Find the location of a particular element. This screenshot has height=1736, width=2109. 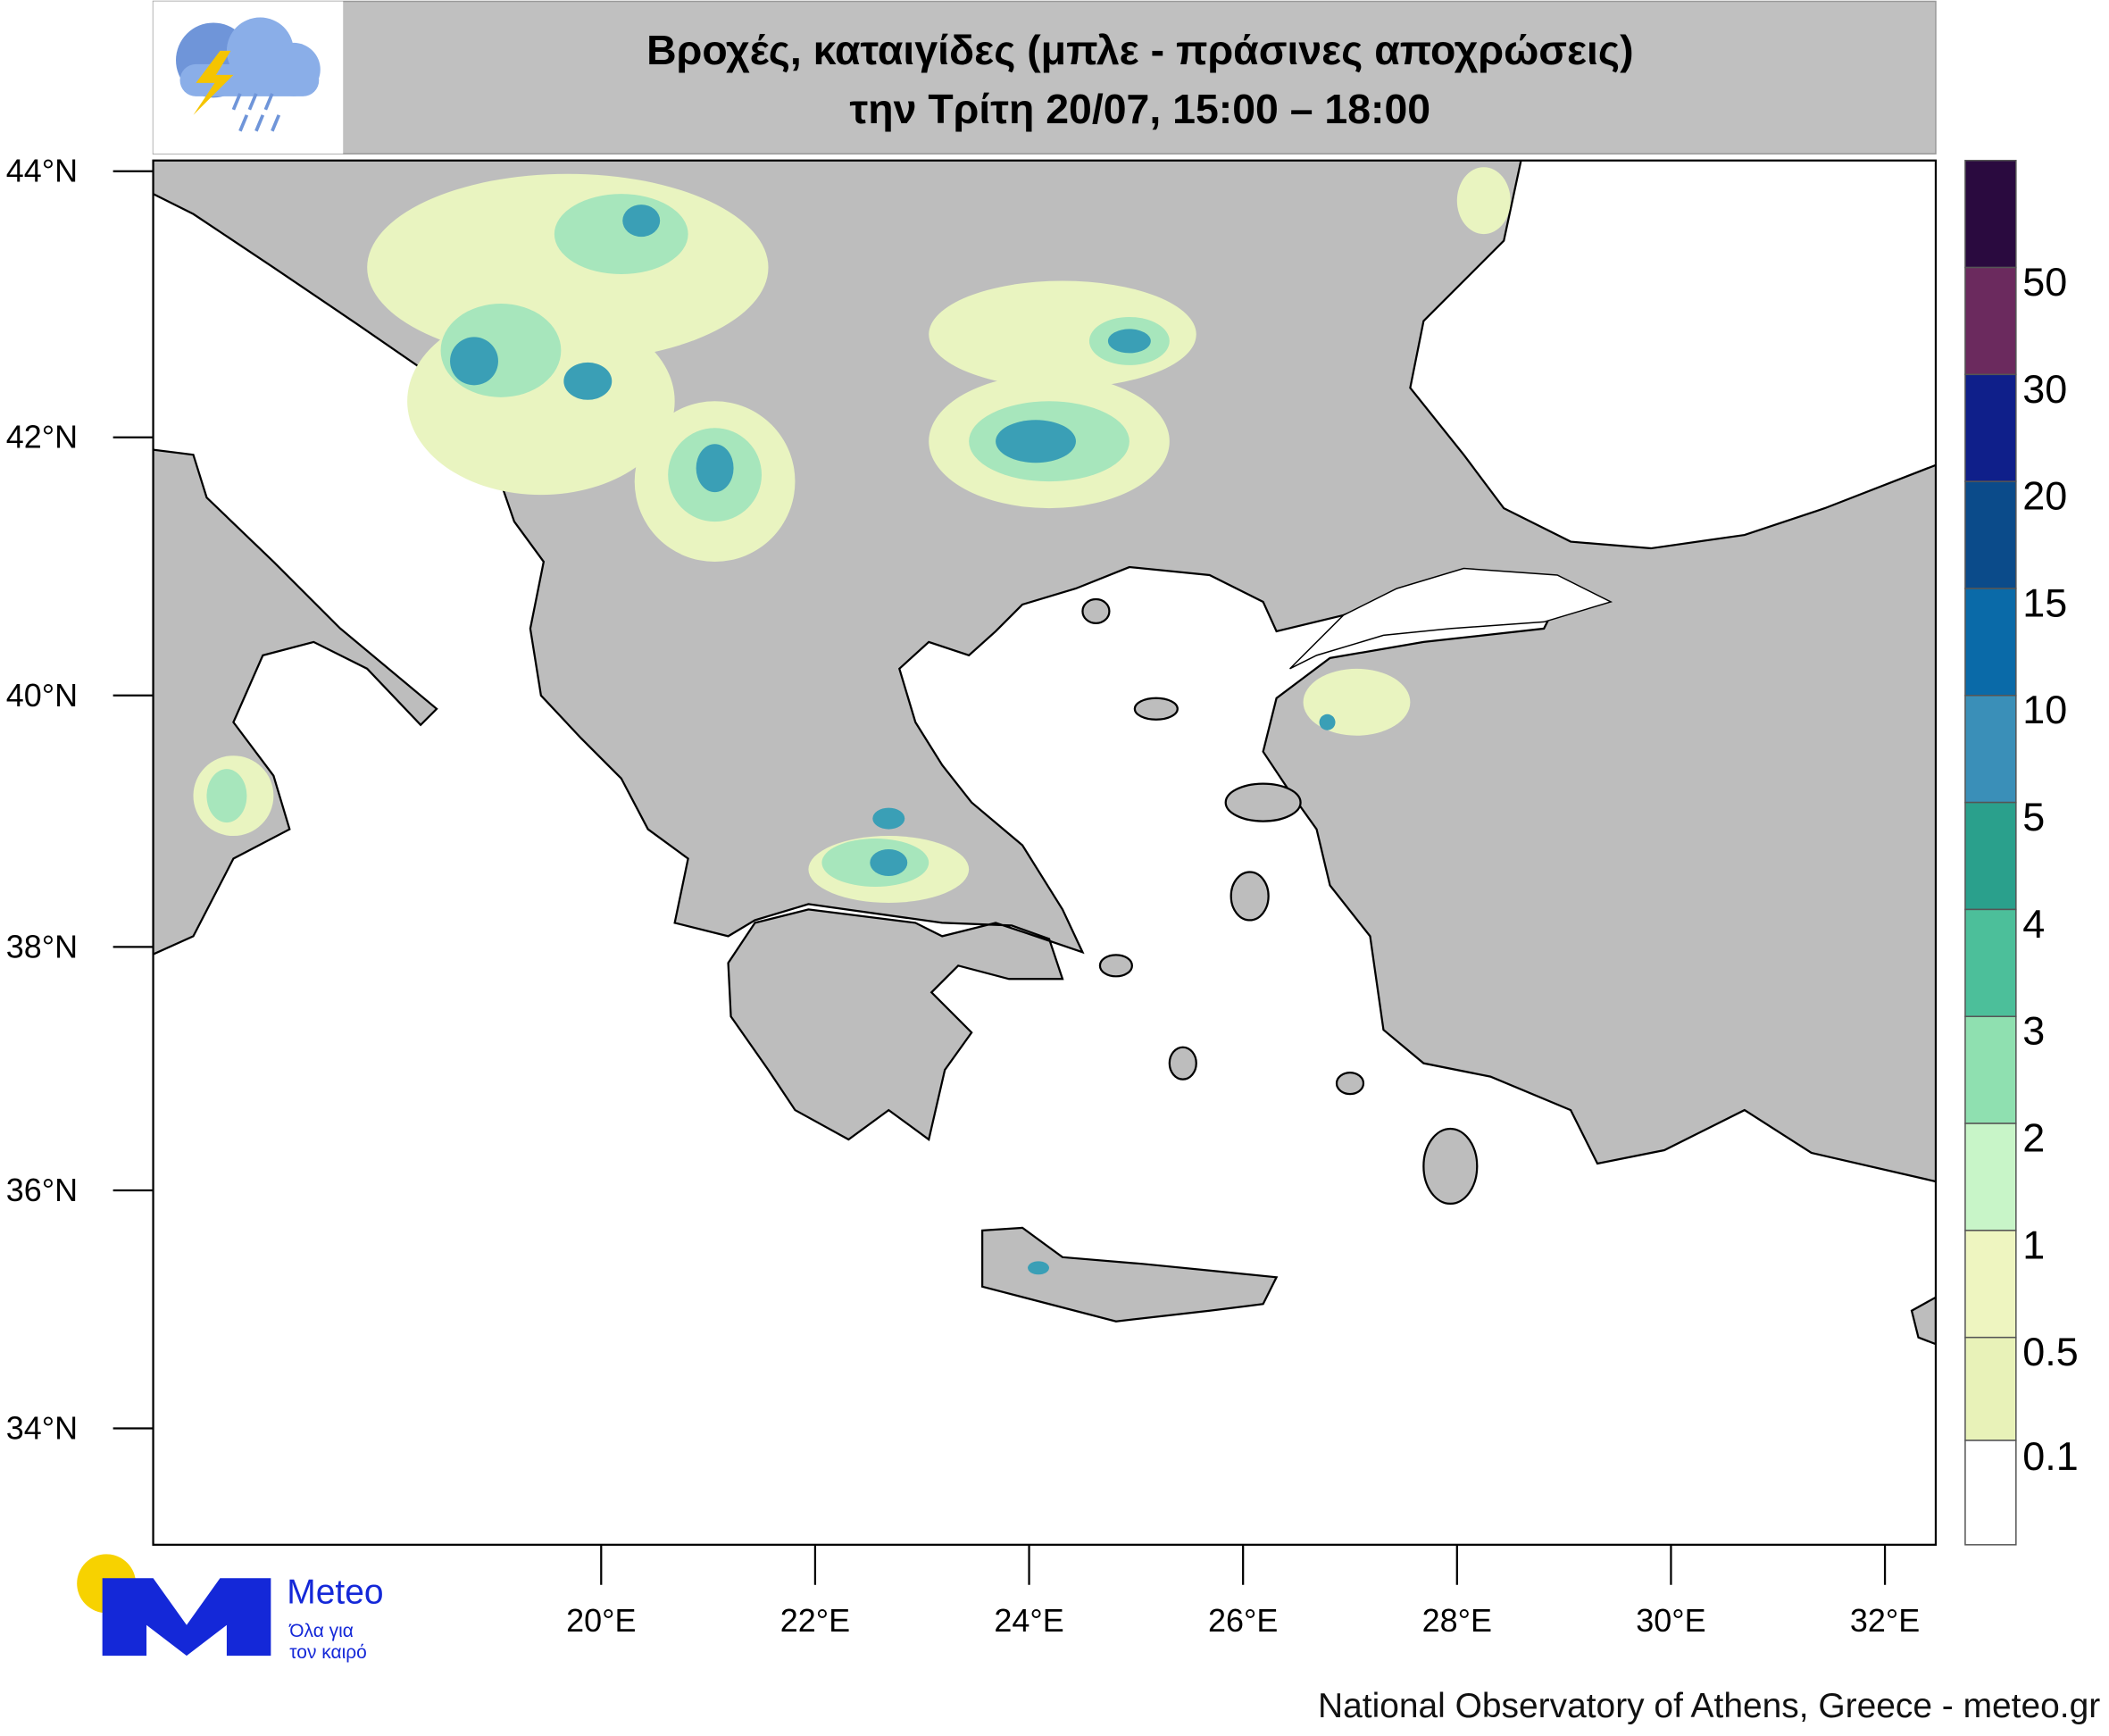

legend-label: 2 is located at coordinates (2033, 1138).